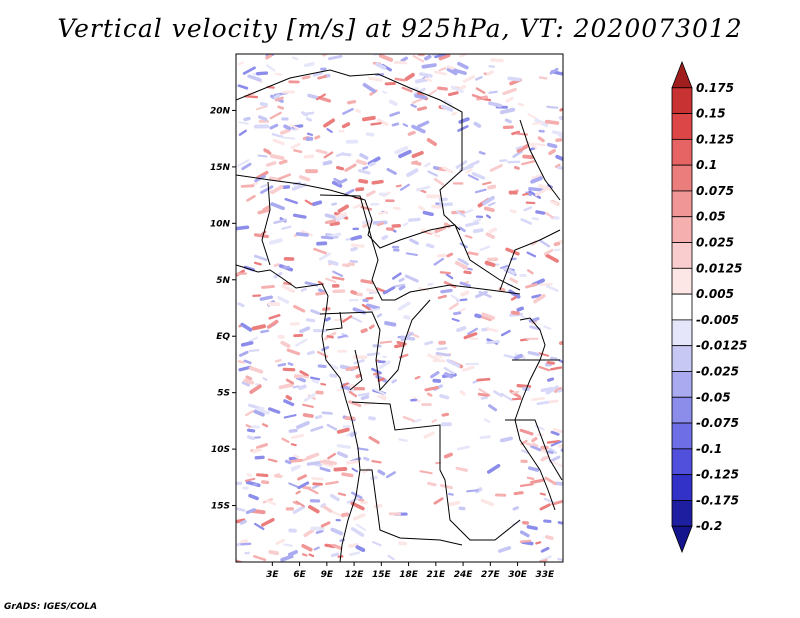  Describe the element at coordinates (223, 309) in the screenshot. I see `lat-axis: 20N 15N 10N 5N EQ 5S 10S 15S` at that location.